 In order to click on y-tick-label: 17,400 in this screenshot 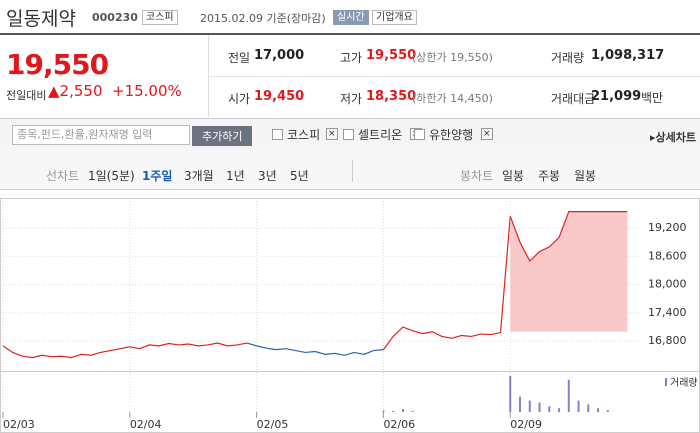, I will do `click(667, 312)`.